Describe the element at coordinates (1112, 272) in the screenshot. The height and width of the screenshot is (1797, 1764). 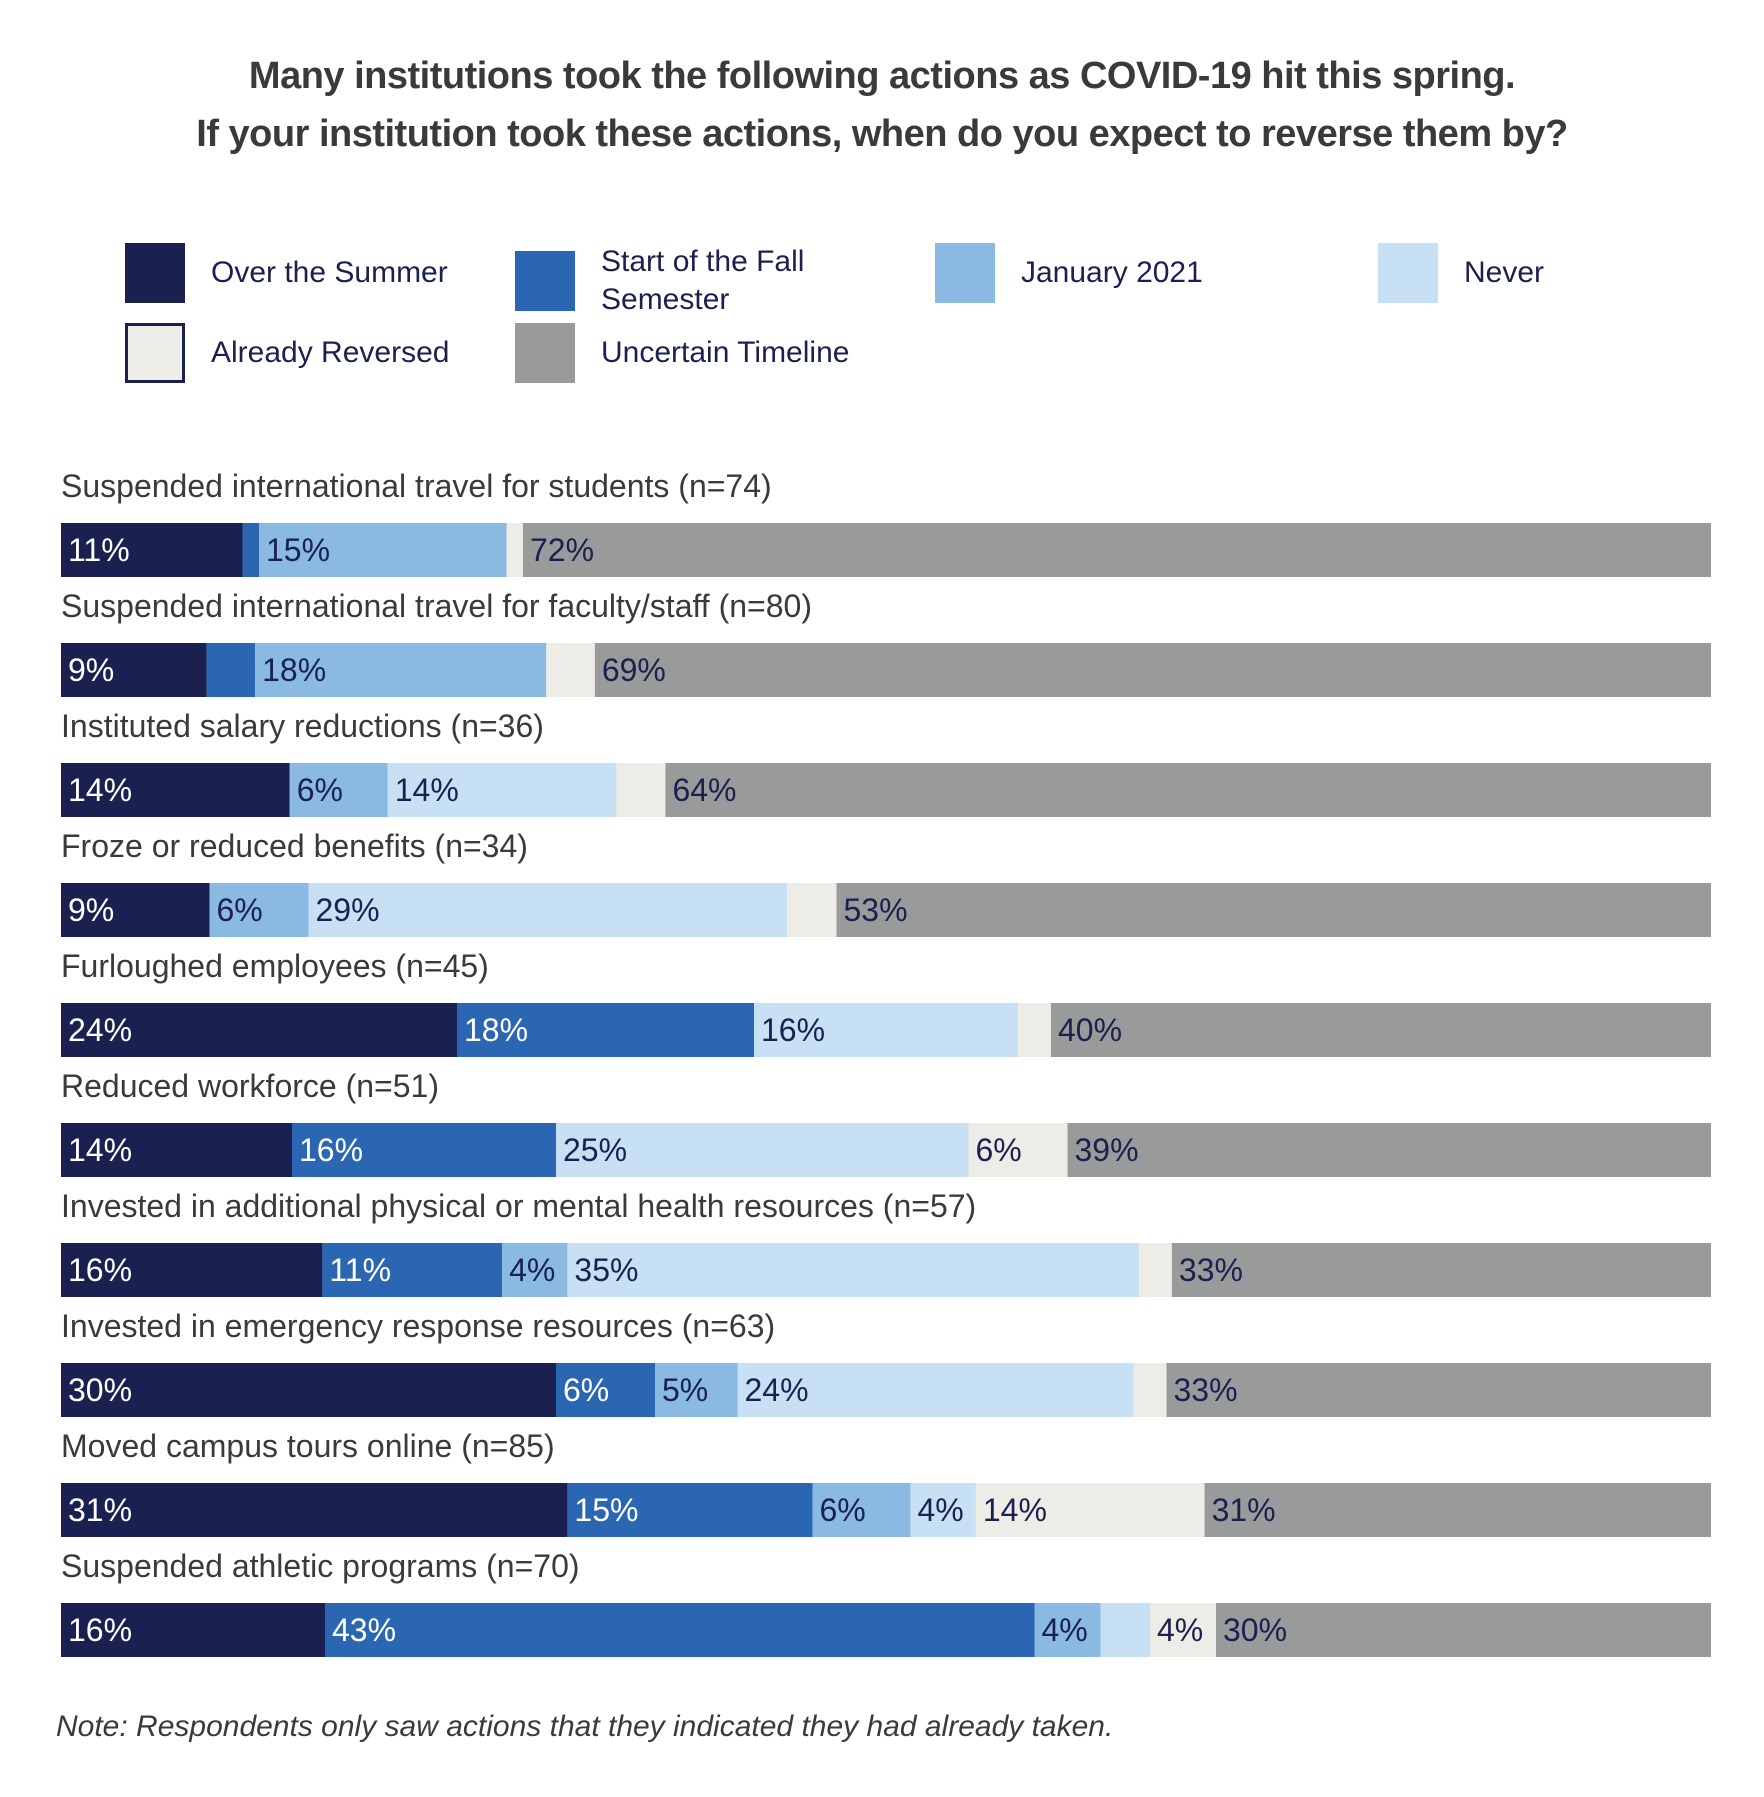
I see `legend-label: January 2021` at that location.